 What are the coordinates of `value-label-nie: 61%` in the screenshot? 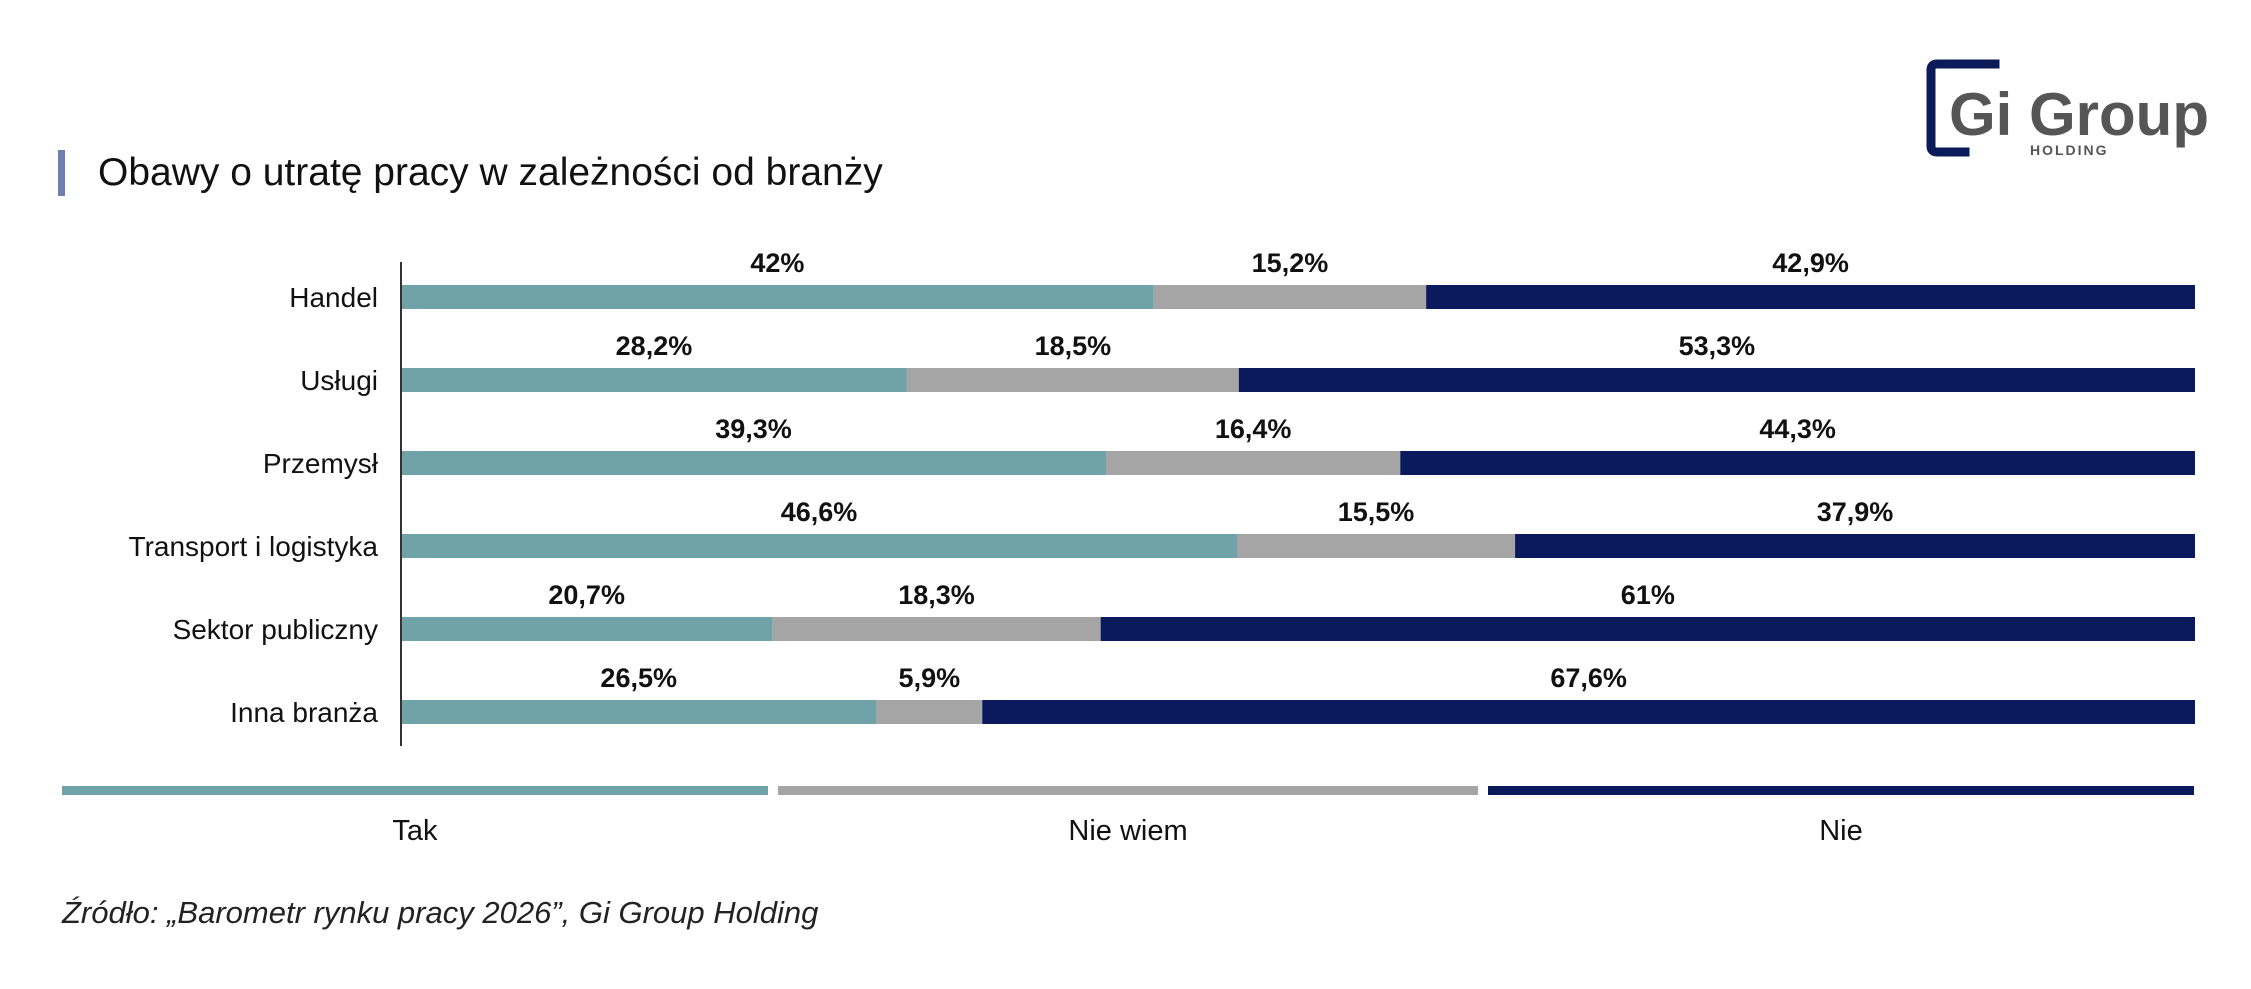 It's located at (1648, 595).